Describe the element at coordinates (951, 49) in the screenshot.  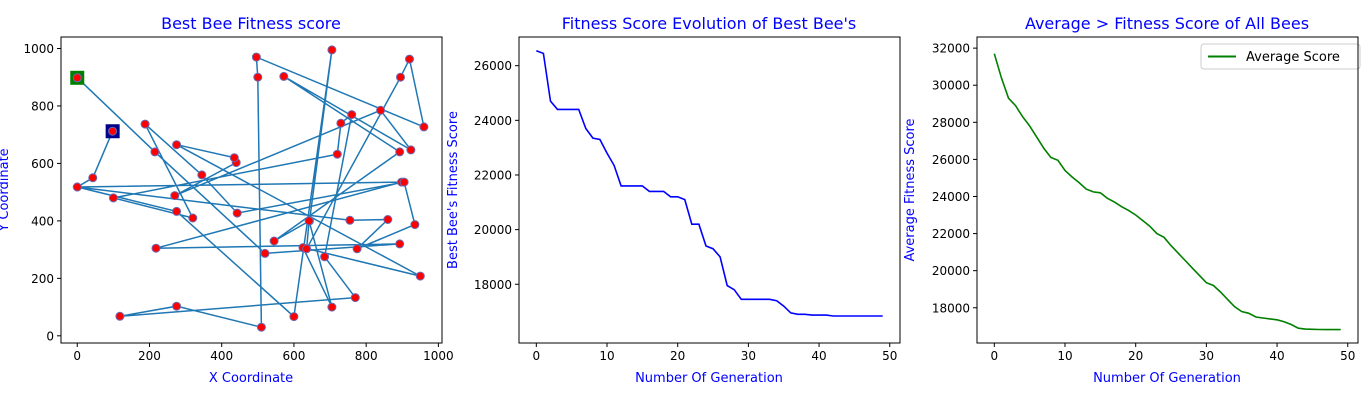
I see `y-tick-label: 32000` at that location.